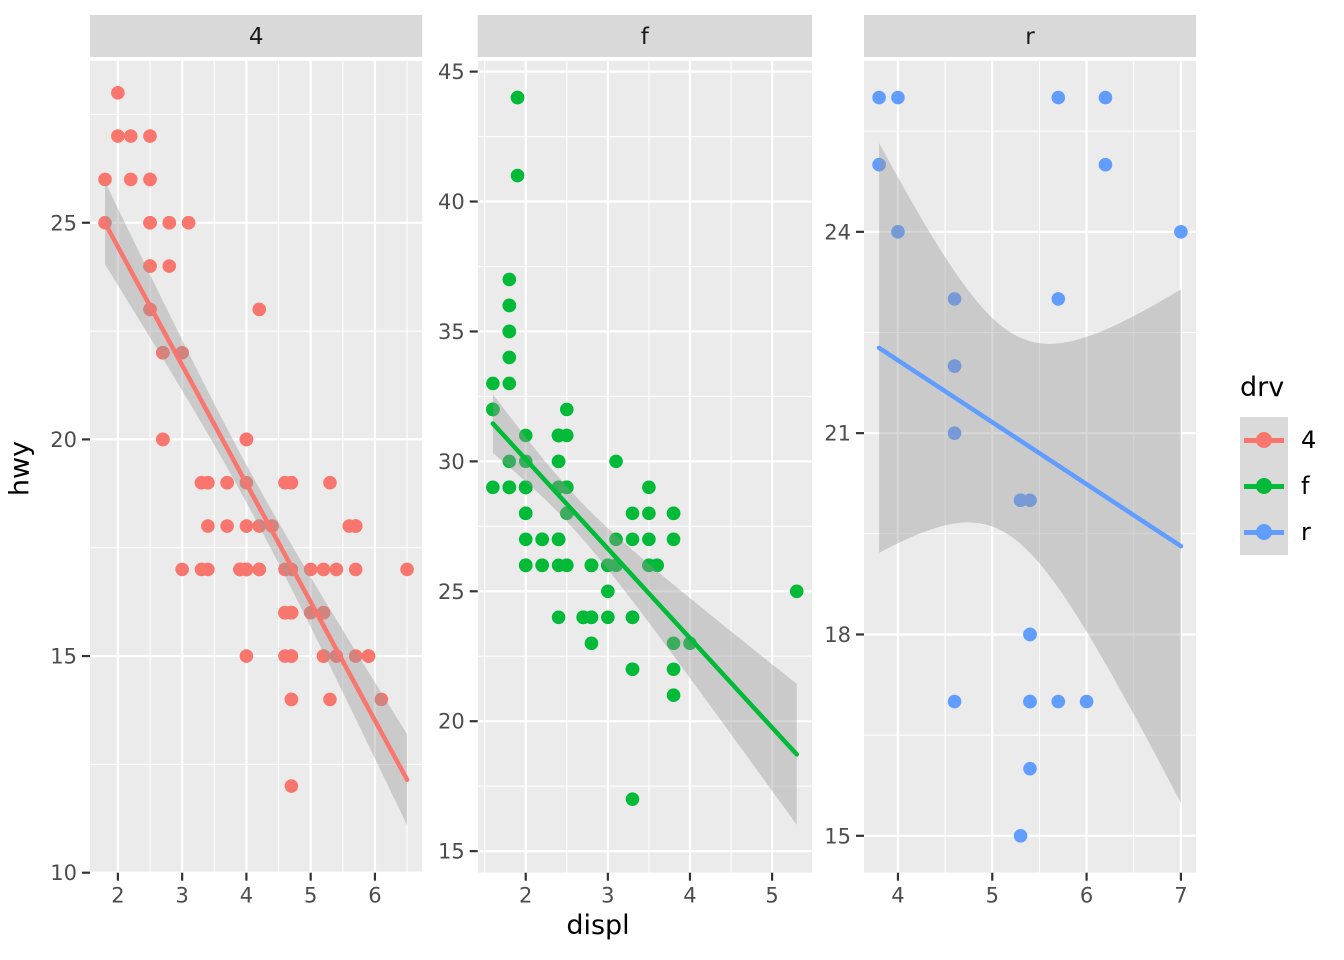 Image resolution: width=1344 pixels, height=960 pixels. What do you see at coordinates (117, 896) in the screenshot?
I see `x-tick-label: 2` at bounding box center [117, 896].